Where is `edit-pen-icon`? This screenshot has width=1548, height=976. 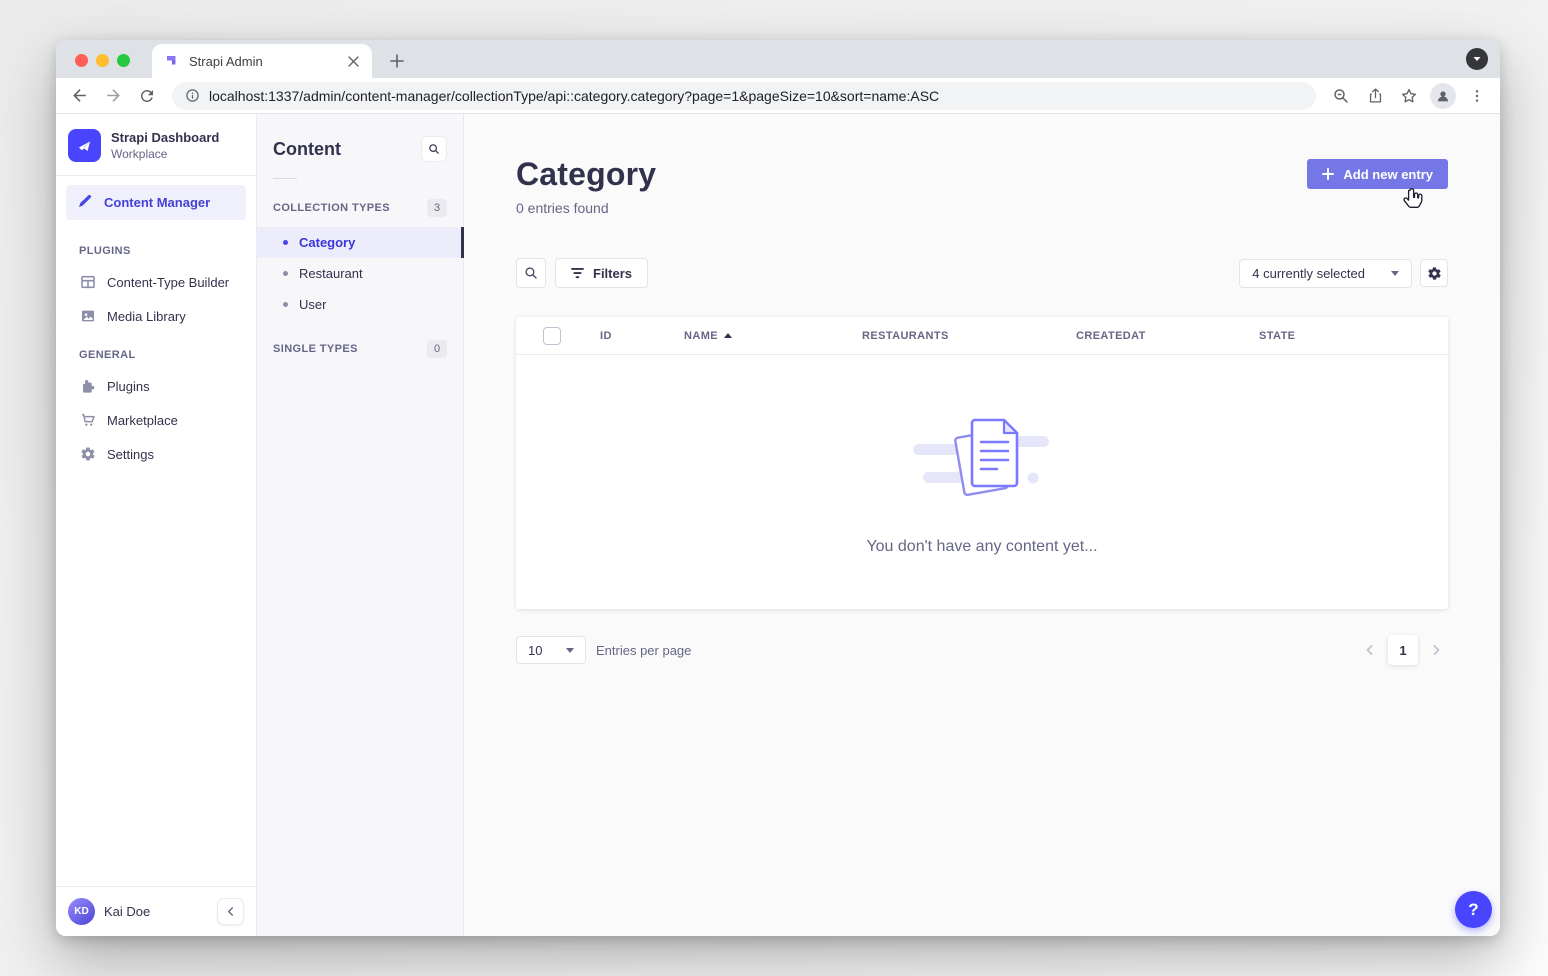
edit-pen-icon is located at coordinates (85, 202).